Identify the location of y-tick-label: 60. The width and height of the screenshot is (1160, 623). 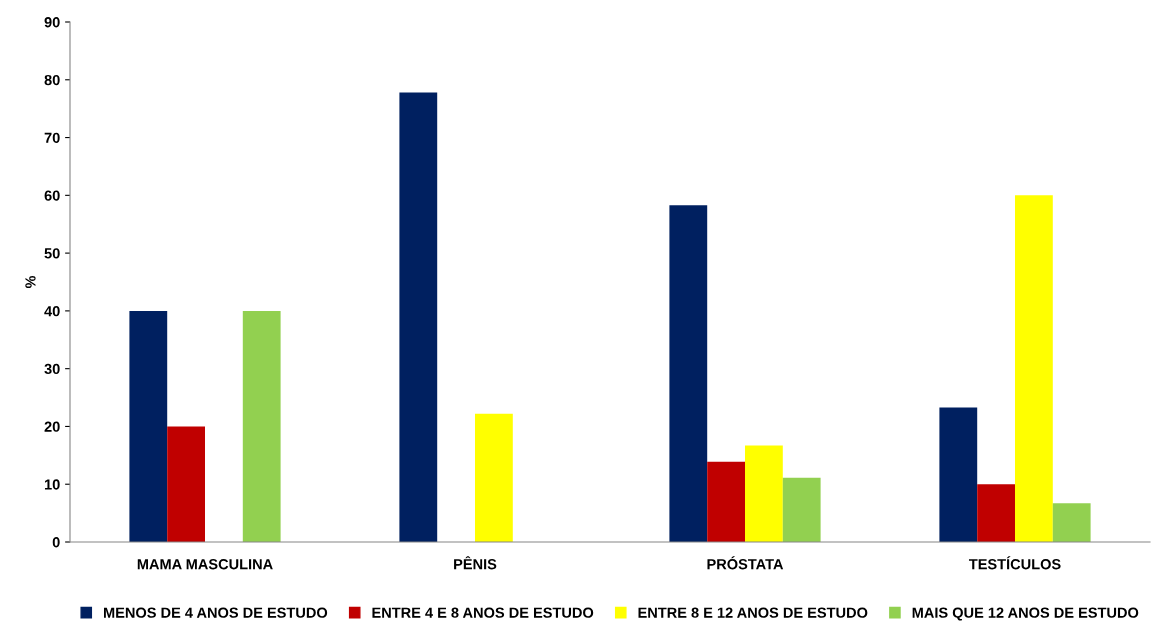
(52, 195).